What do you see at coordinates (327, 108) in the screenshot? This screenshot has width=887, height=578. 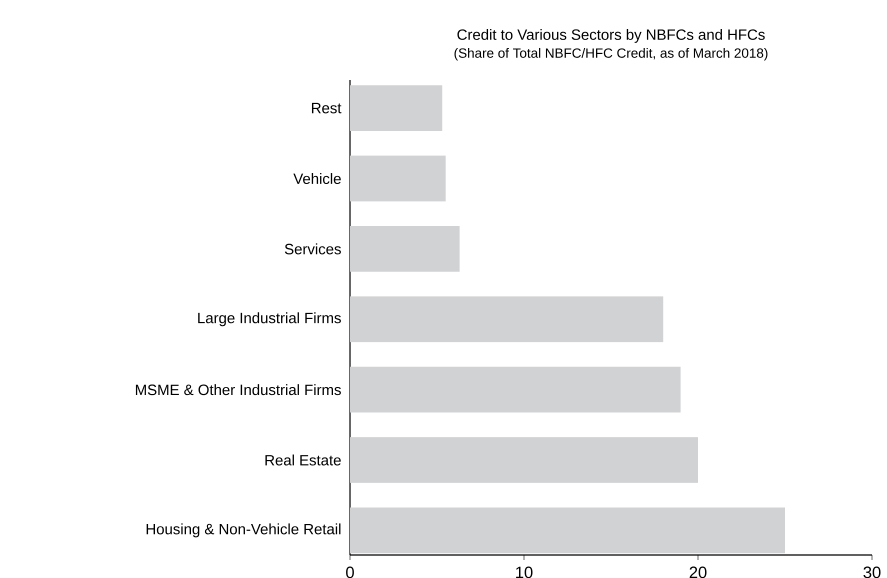 I see `y-tick-label: Rest` at bounding box center [327, 108].